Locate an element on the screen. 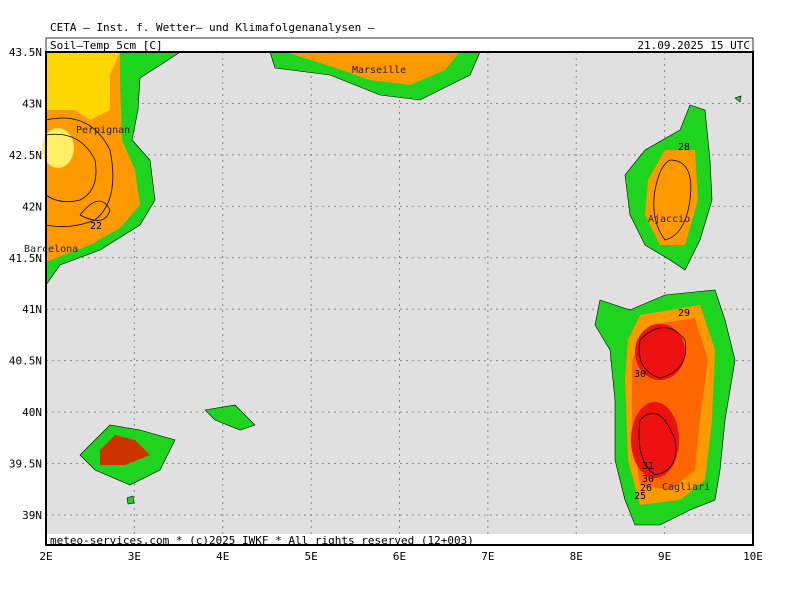 The width and height of the screenshot is (800, 600). contour-label: 28 is located at coordinates (684, 147).